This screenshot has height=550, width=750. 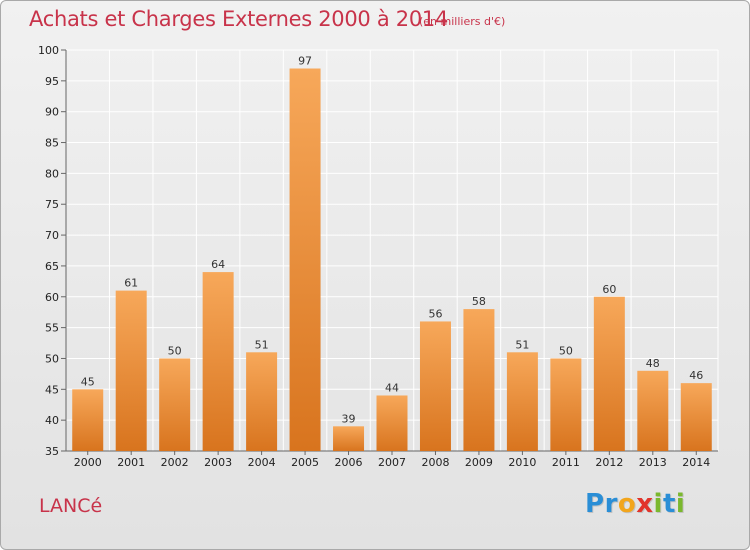 I want to click on y-tick-label: 55, so click(x=52, y=328).